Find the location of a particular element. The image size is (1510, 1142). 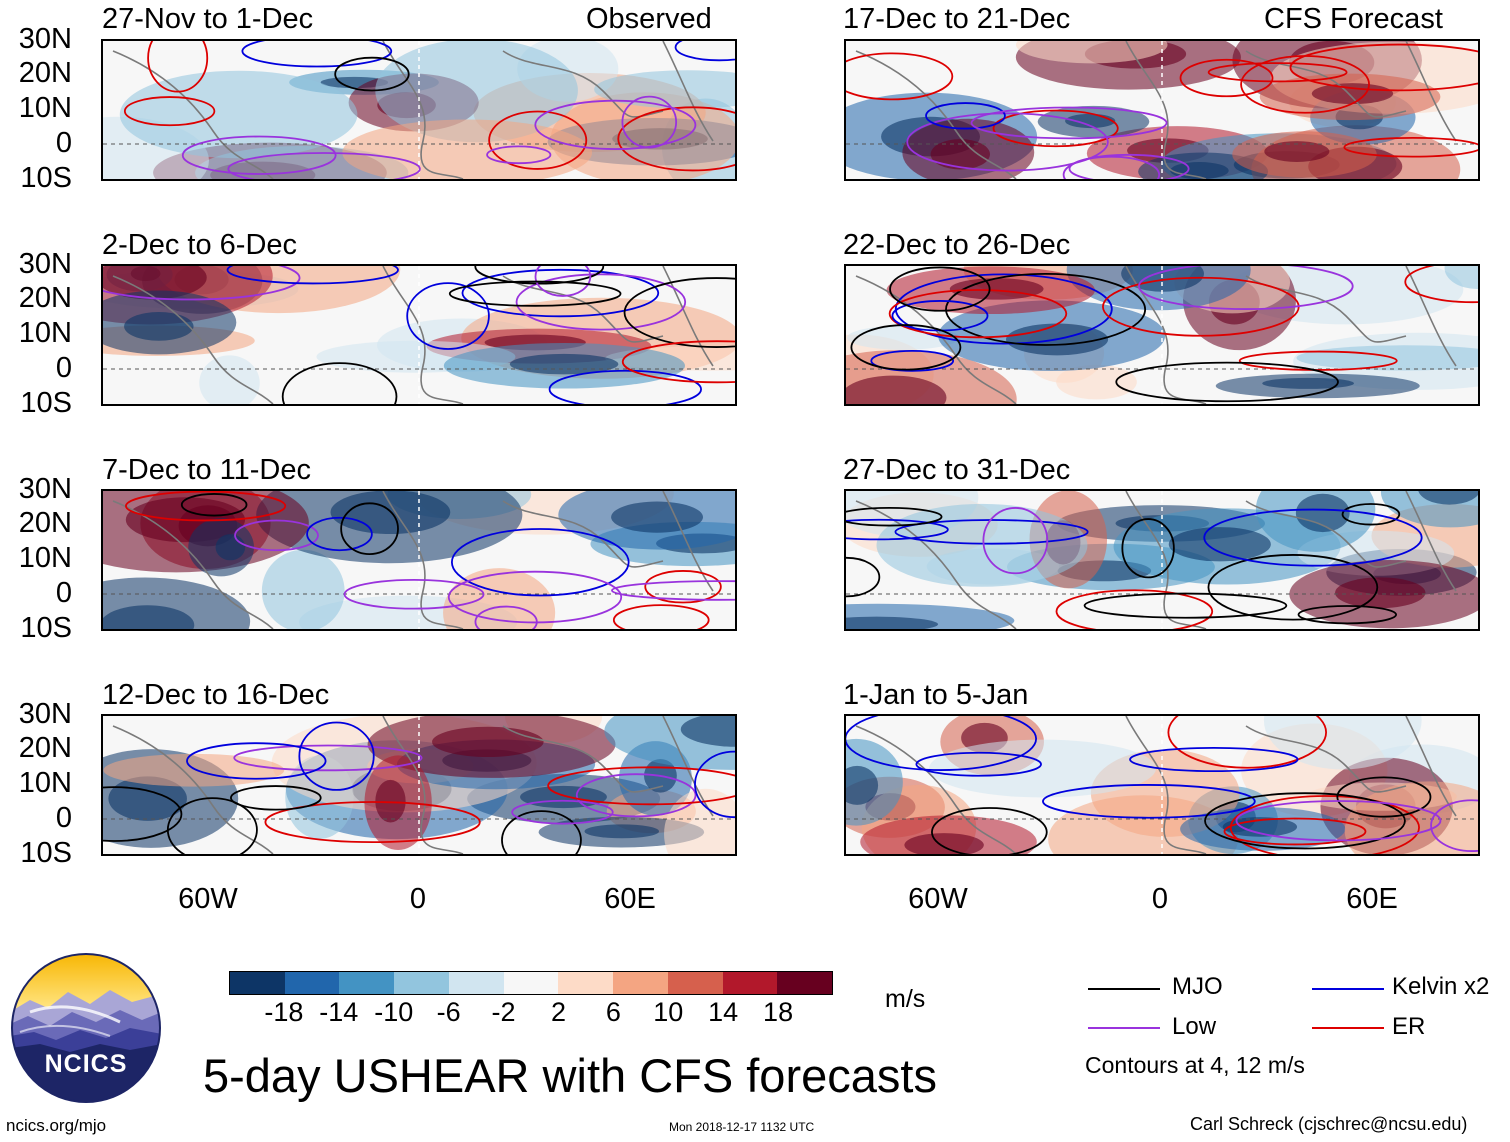

colorbar-tick-label: 14 is located at coordinates (723, 1012).